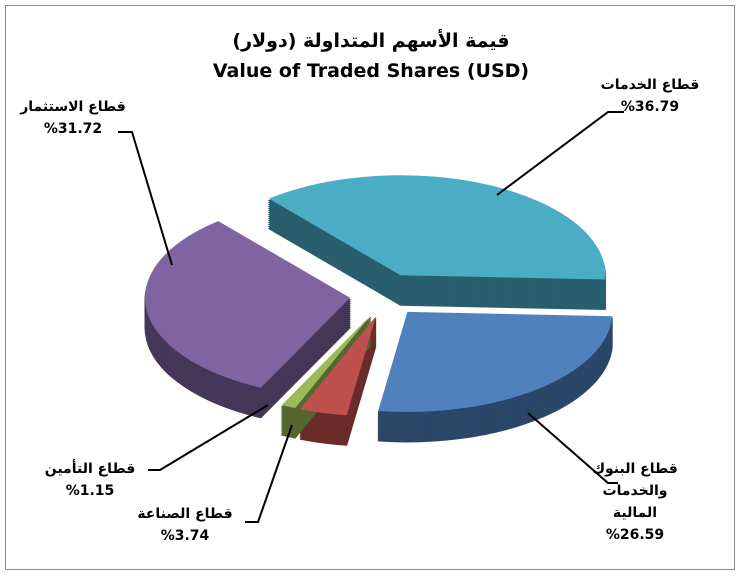 Image resolution: width=742 pixels, height=577 pixels. I want to click on data-label: قطاع الخدمات %36.79, so click(650, 96).